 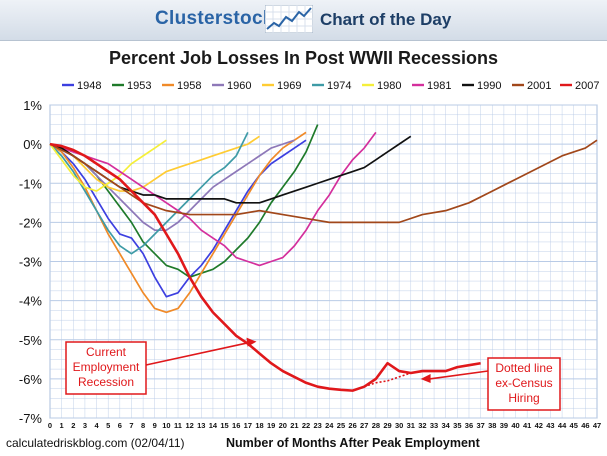 What do you see at coordinates (259, 425) in the screenshot?
I see `x-tick-label: 18` at bounding box center [259, 425].